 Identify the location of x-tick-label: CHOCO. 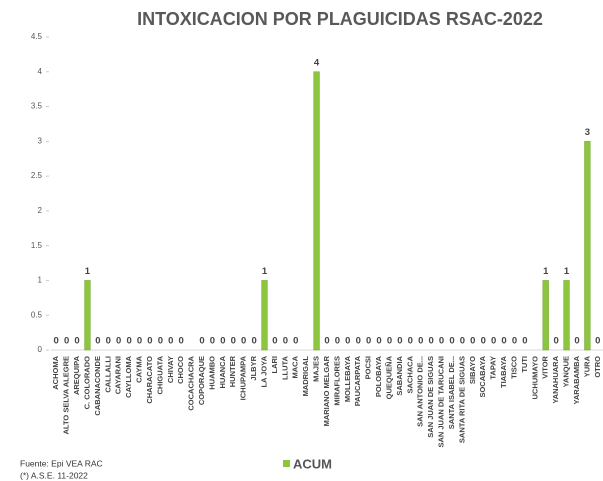
(180, 370).